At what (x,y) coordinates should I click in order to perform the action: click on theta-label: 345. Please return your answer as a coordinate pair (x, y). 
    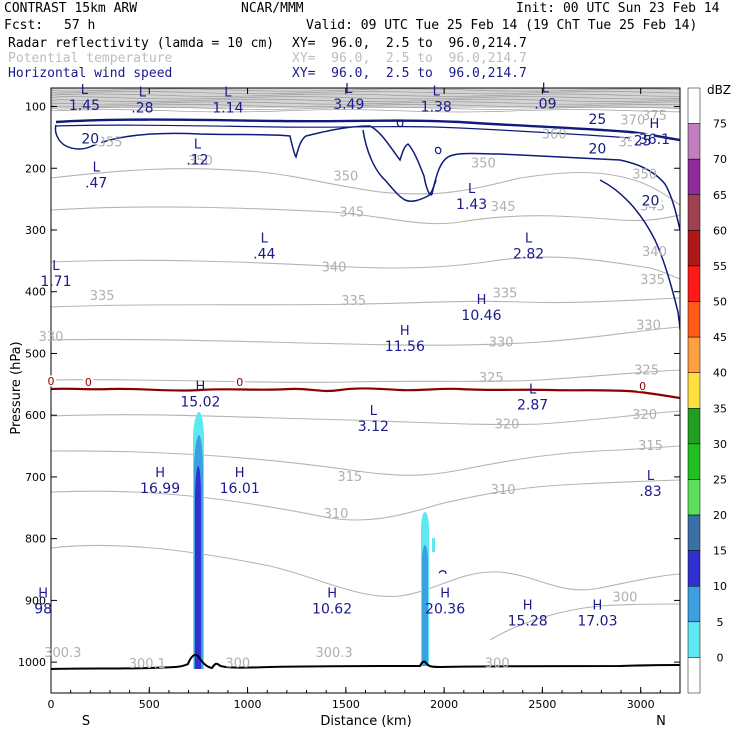
    Looking at the image, I should click on (503, 207).